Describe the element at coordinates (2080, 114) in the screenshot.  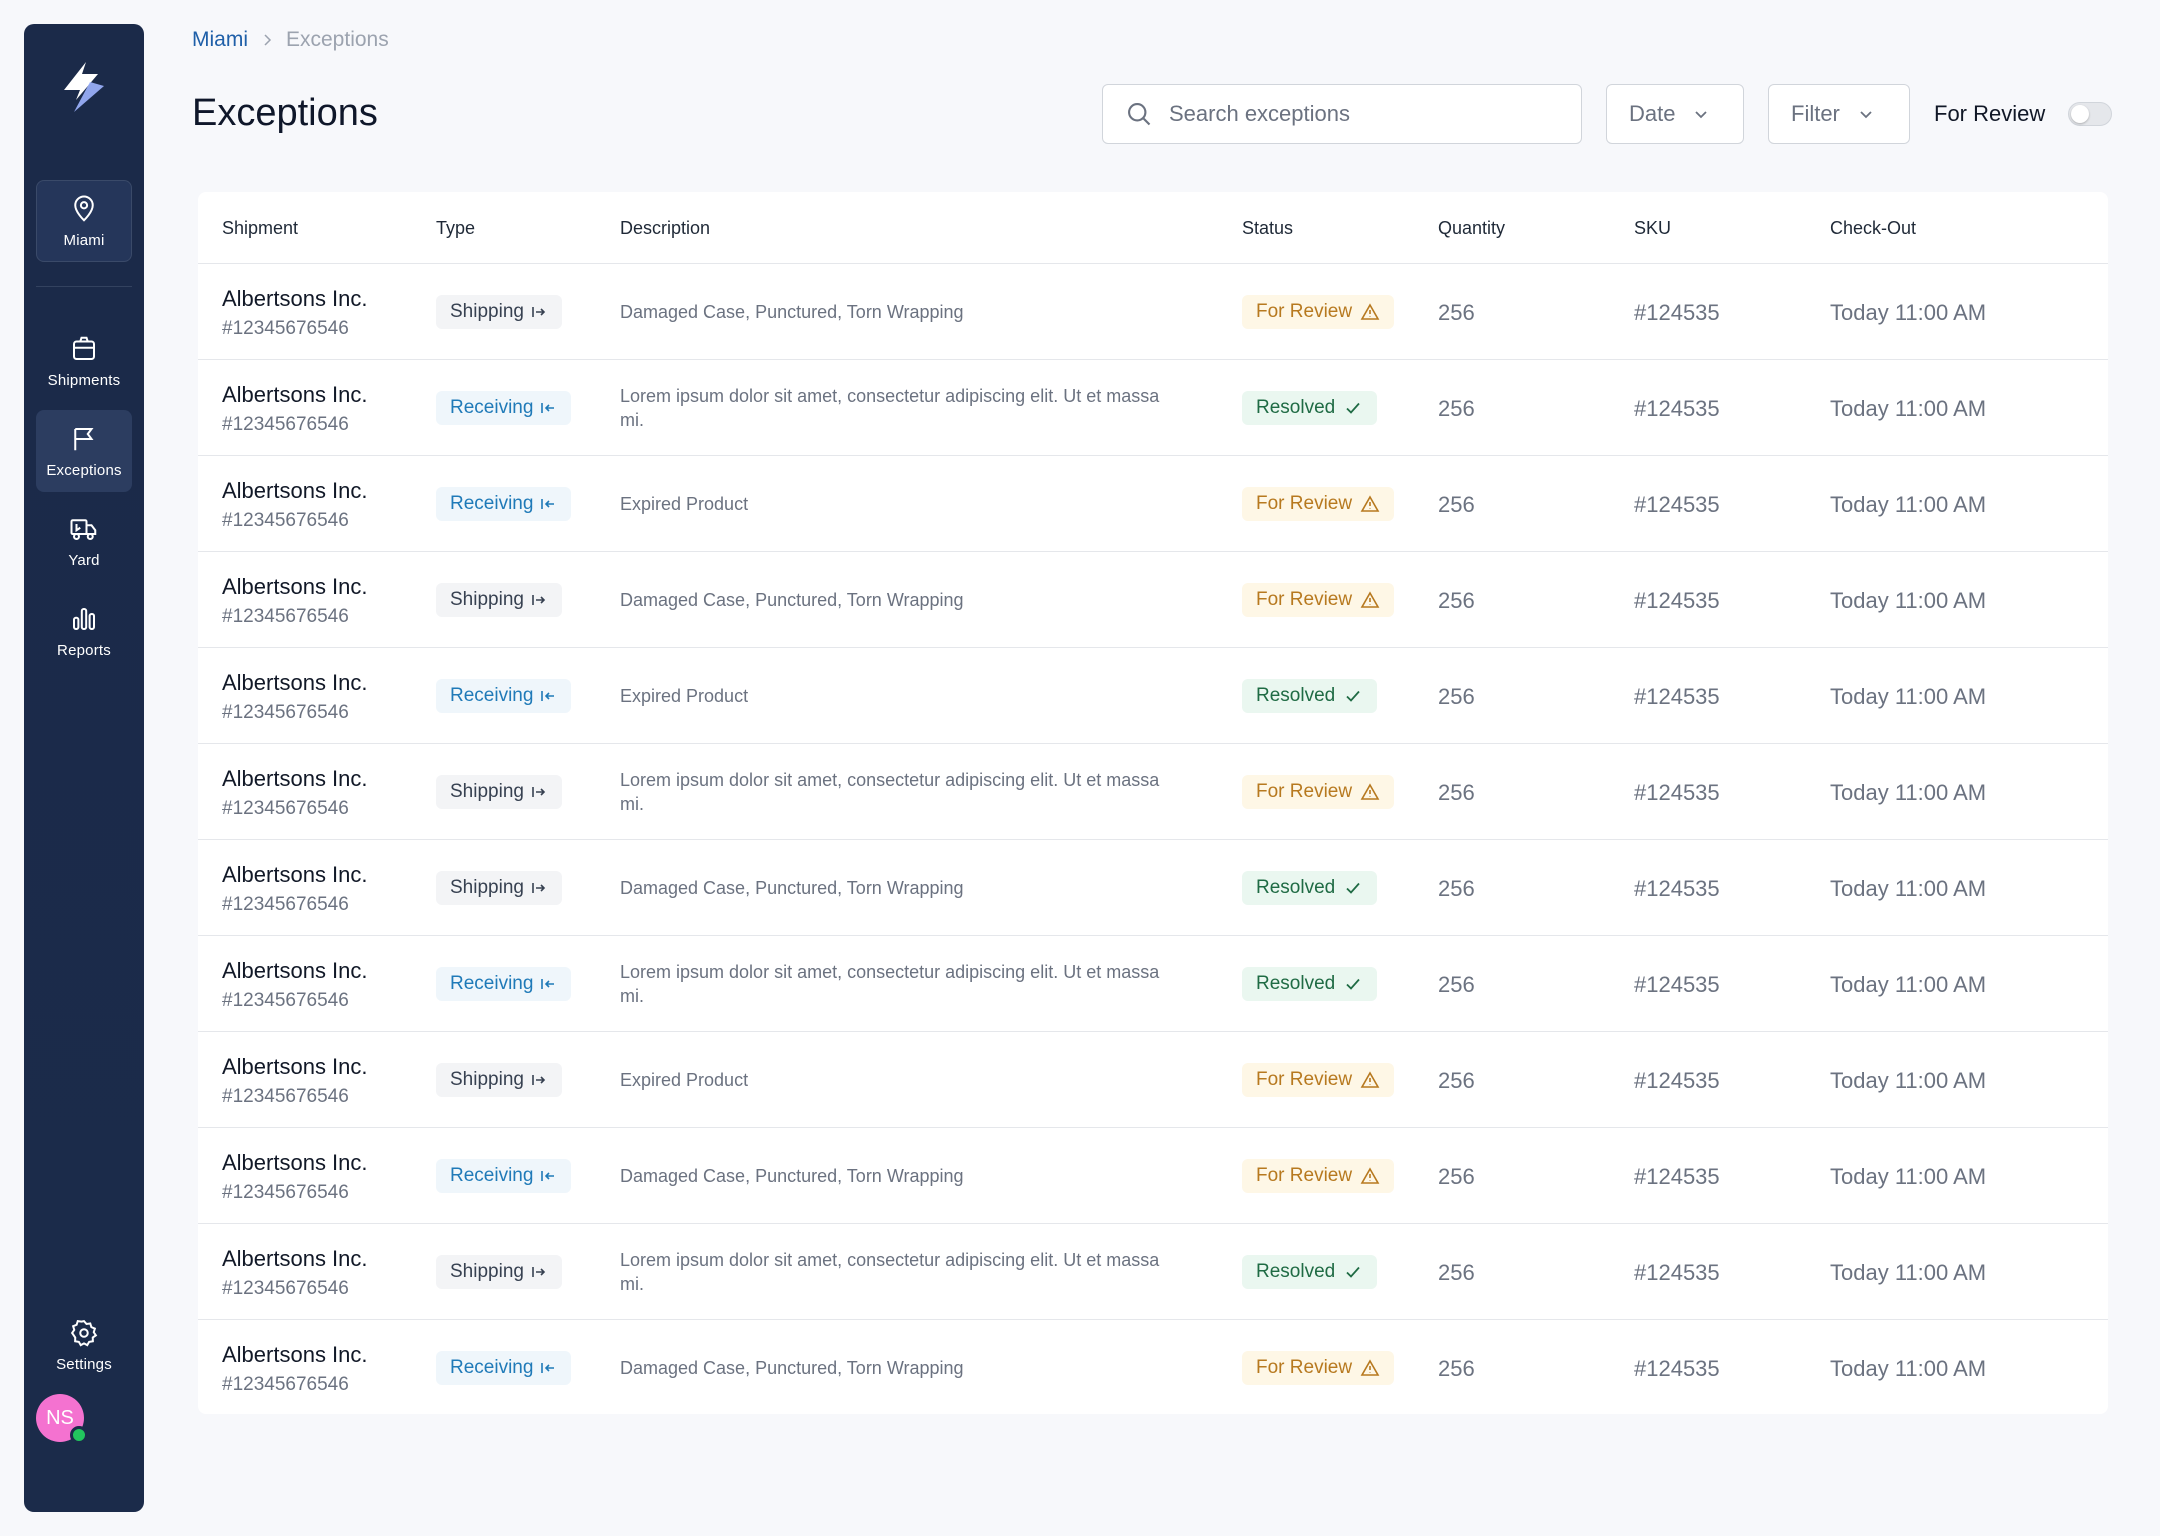
I see `toggle-knob` at that location.